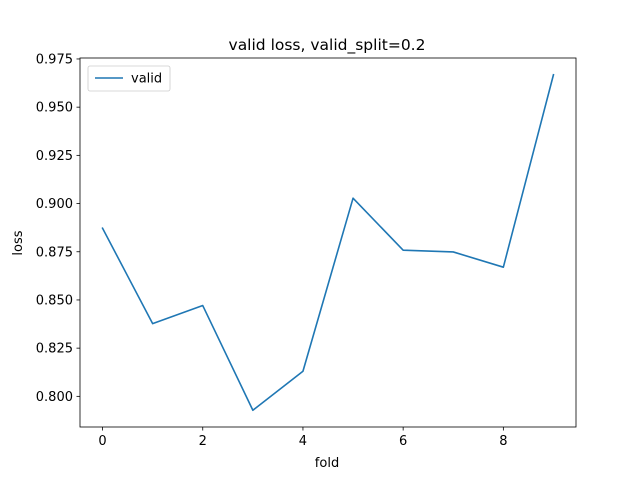 The height and width of the screenshot is (480, 640). What do you see at coordinates (503, 441) in the screenshot?
I see `x-tick-label: 8` at bounding box center [503, 441].